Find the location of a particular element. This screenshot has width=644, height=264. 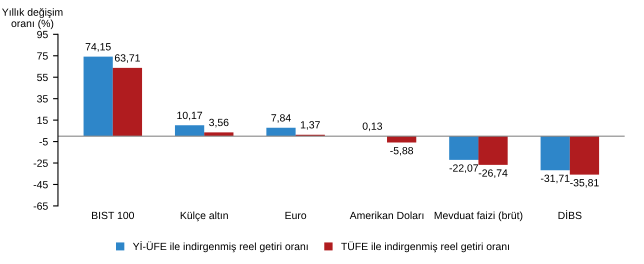

legend-label: Yİ-ÜFE ile indirgenmiş reel getiri oranı is located at coordinates (220, 246).